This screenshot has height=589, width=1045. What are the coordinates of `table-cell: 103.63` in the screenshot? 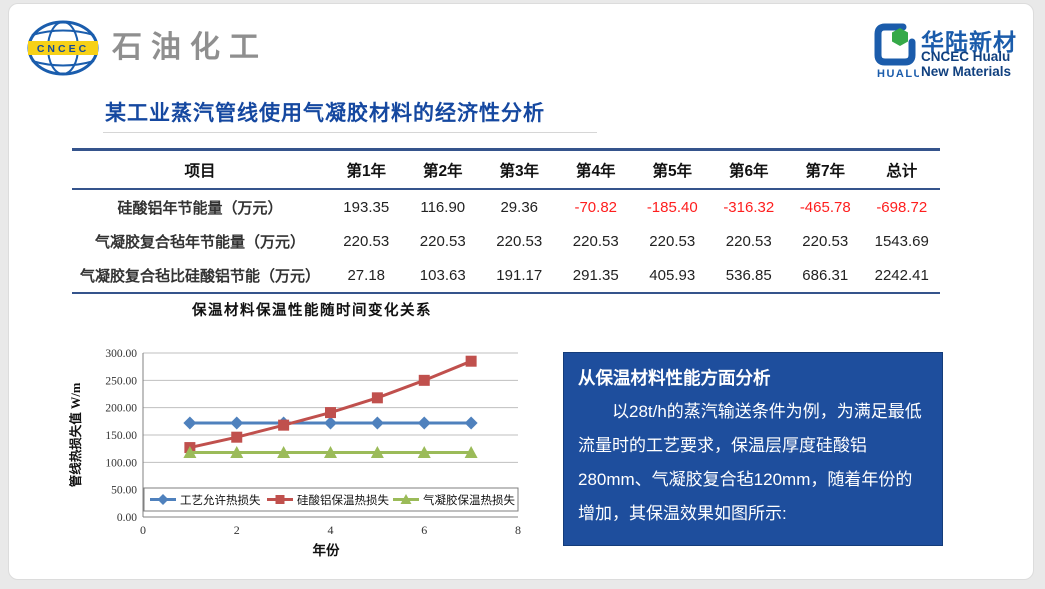 It's located at (442, 275).